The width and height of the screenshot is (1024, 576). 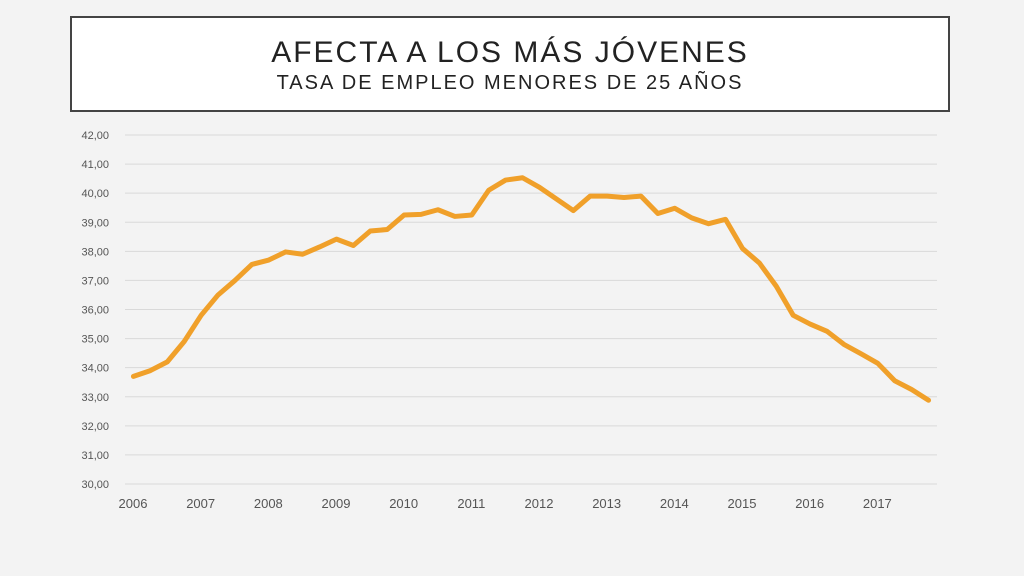 I want to click on x-tick-label: 2014, so click(x=674, y=503).